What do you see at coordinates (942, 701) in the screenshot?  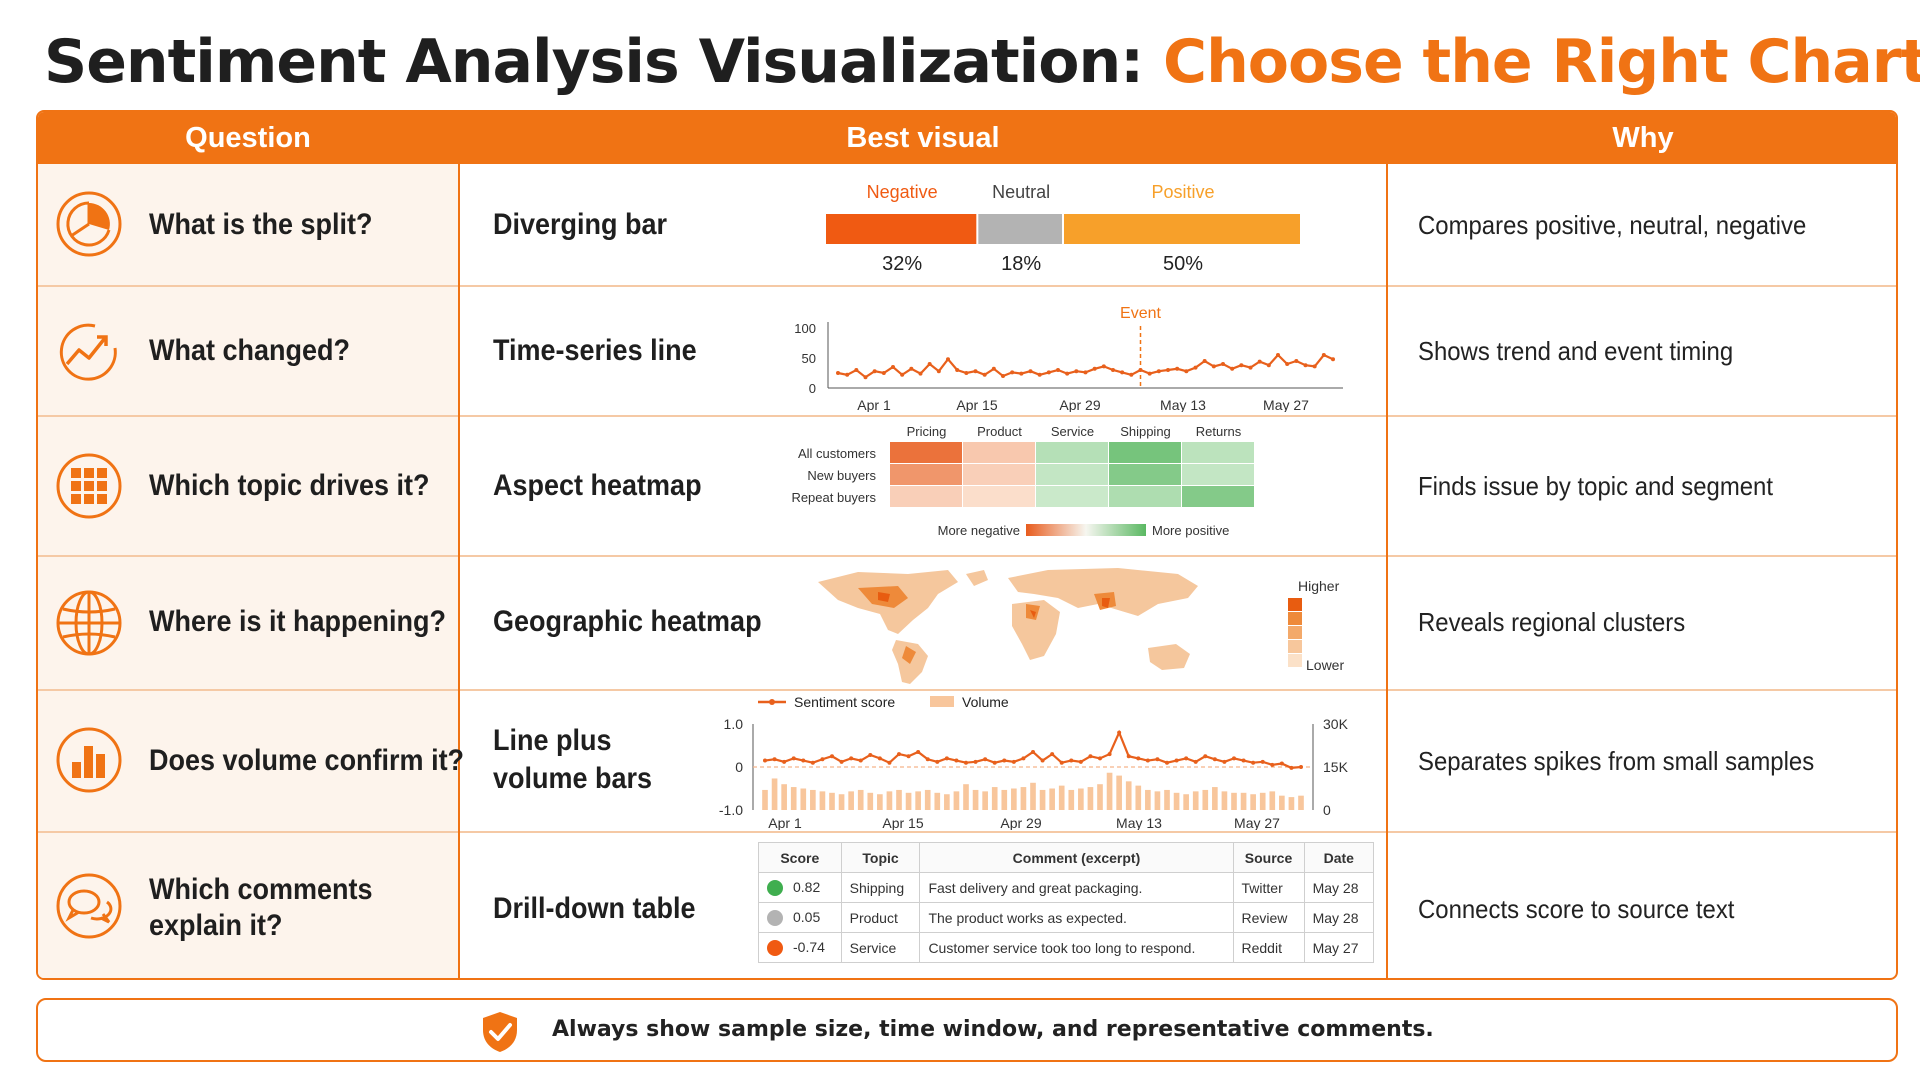 I see `legend-bar-swatch` at bounding box center [942, 701].